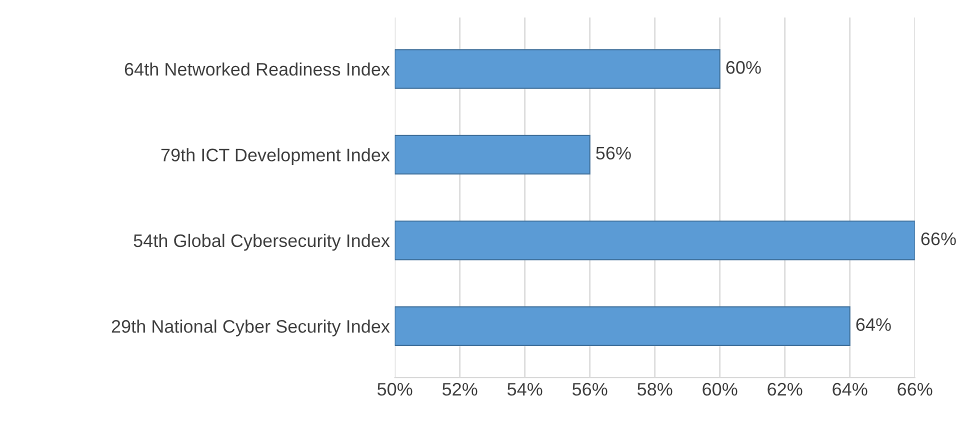  I want to click on y-tick-label: 64th Networked Readiness Index, so click(257, 69).